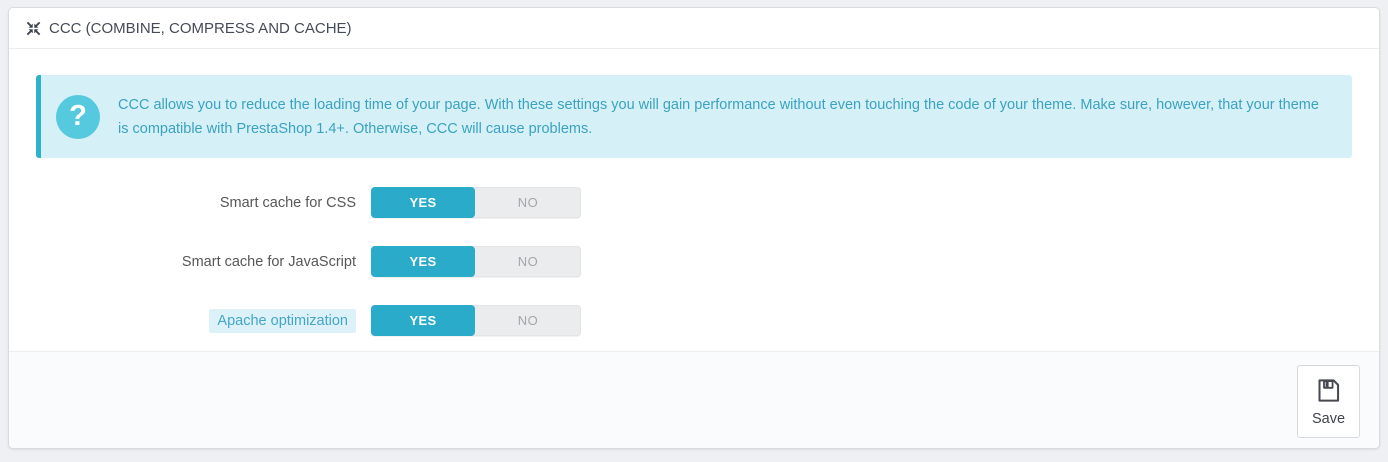 The image size is (1388, 462). I want to click on label-smart-cache-css: Smart cache for CSS, so click(287, 202).